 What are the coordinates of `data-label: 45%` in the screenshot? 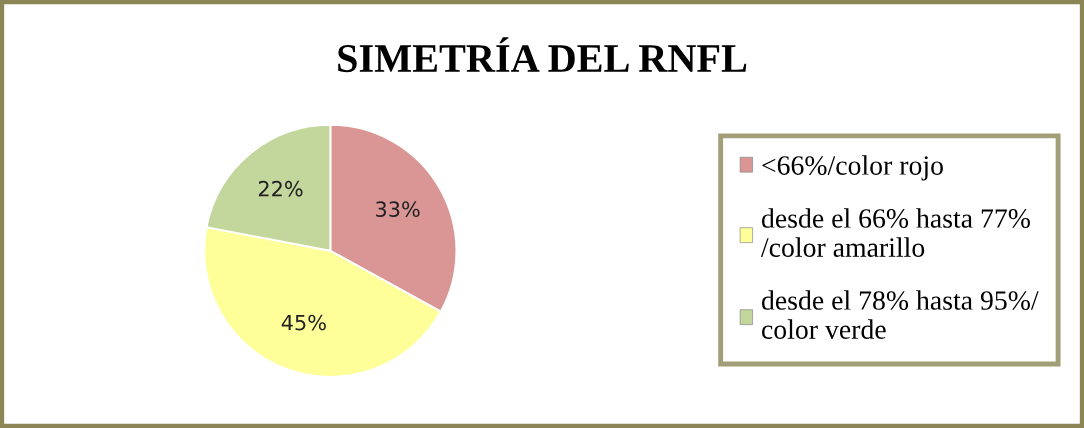 It's located at (303, 322).